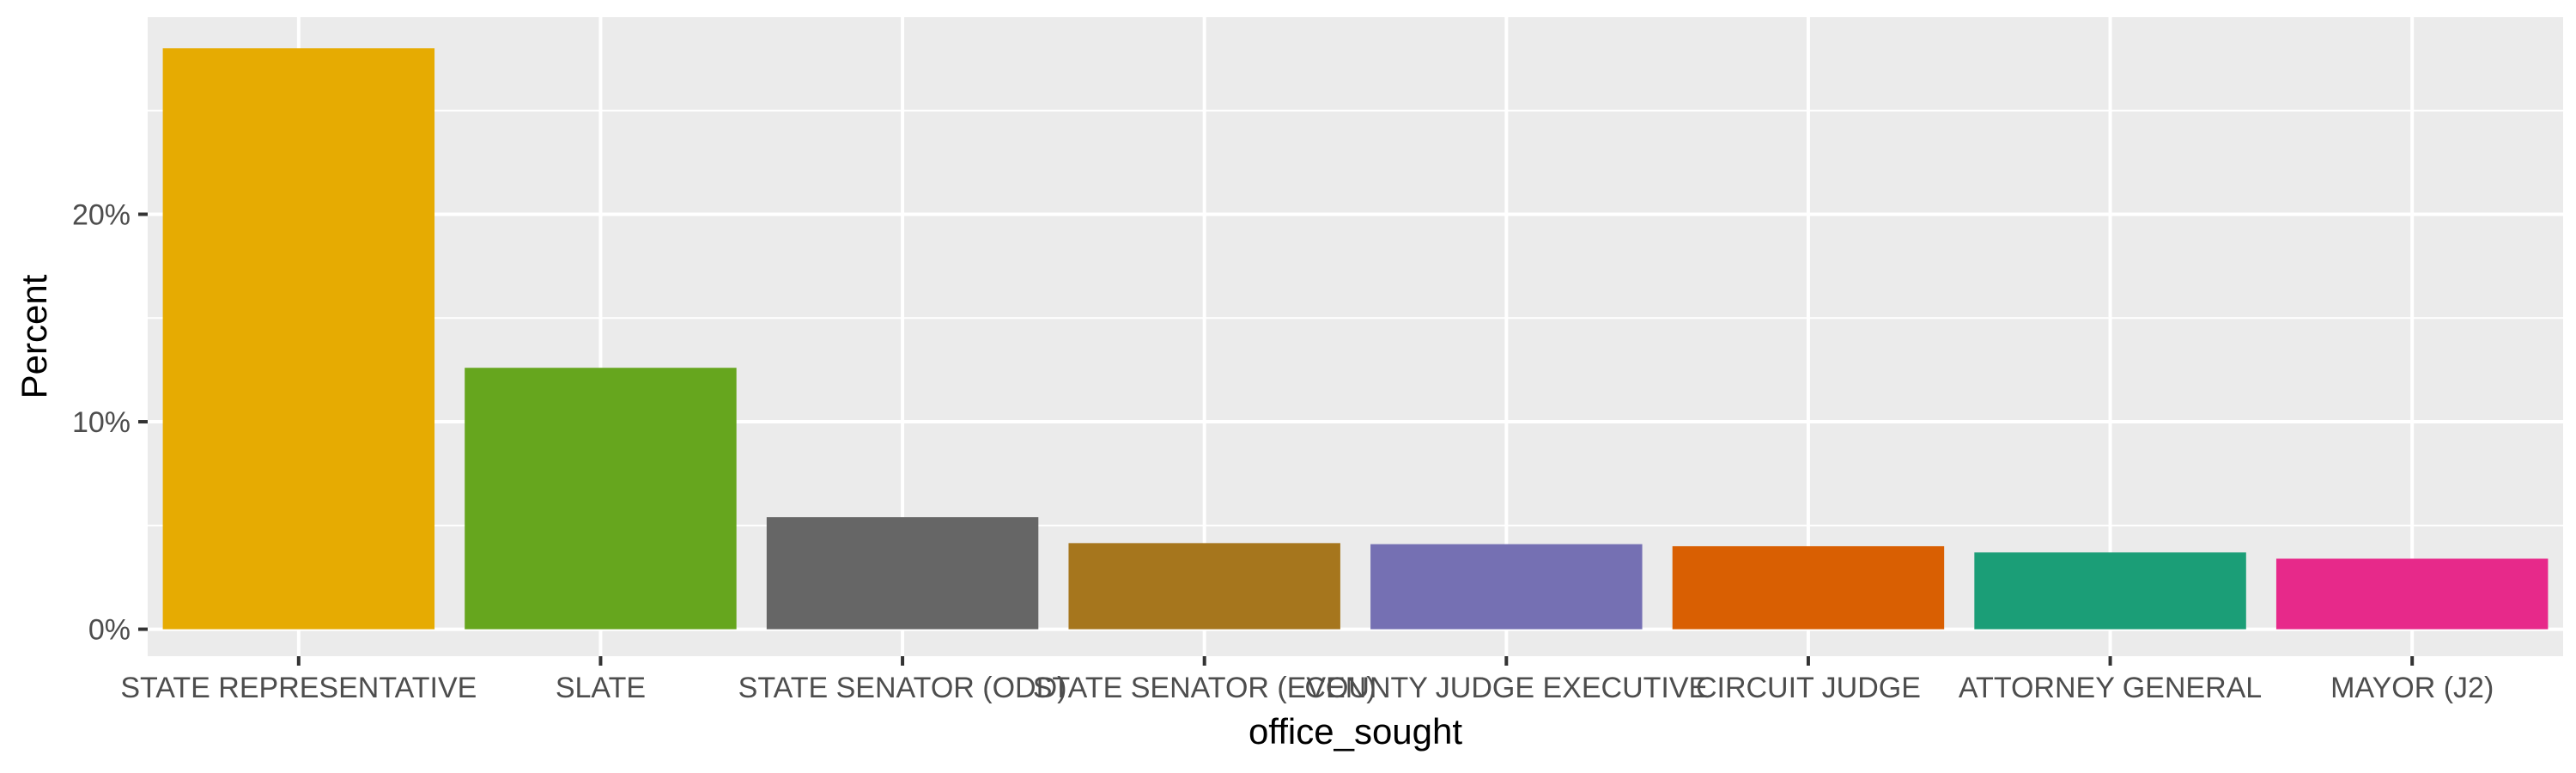  Describe the element at coordinates (903, 688) in the screenshot. I see `x-tick-label: STATE SENATOR (ODD)` at that location.